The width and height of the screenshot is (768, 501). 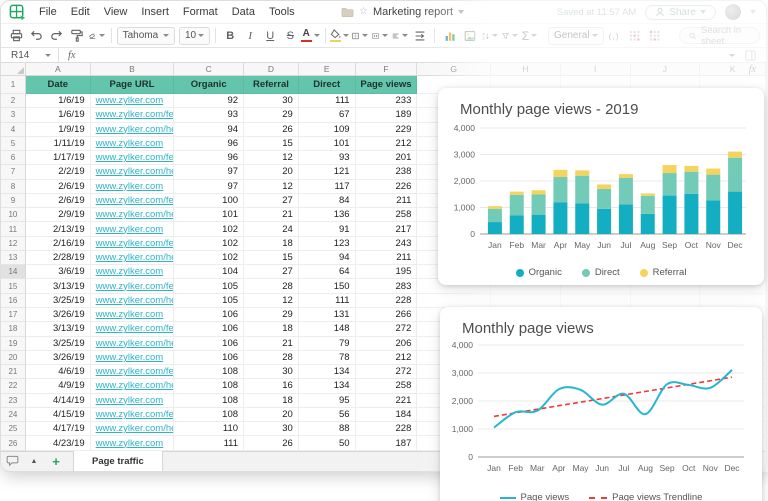 I want to click on align-chevron-icon, so click(x=405, y=35).